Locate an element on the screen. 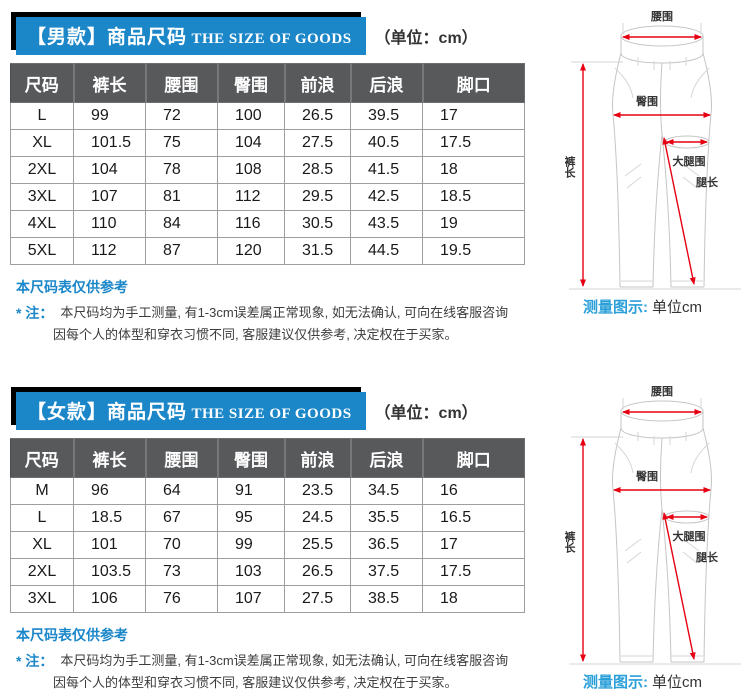 The width and height of the screenshot is (750, 694). men-note-prefix: * 注： is located at coordinates (35, 313).